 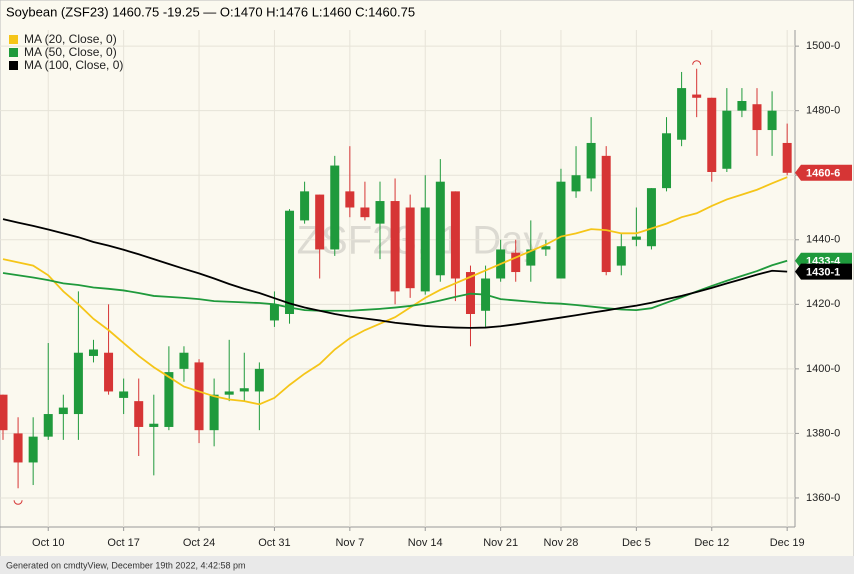 What do you see at coordinates (823, 433) in the screenshot?
I see `y-tick-label: 1380-0` at bounding box center [823, 433].